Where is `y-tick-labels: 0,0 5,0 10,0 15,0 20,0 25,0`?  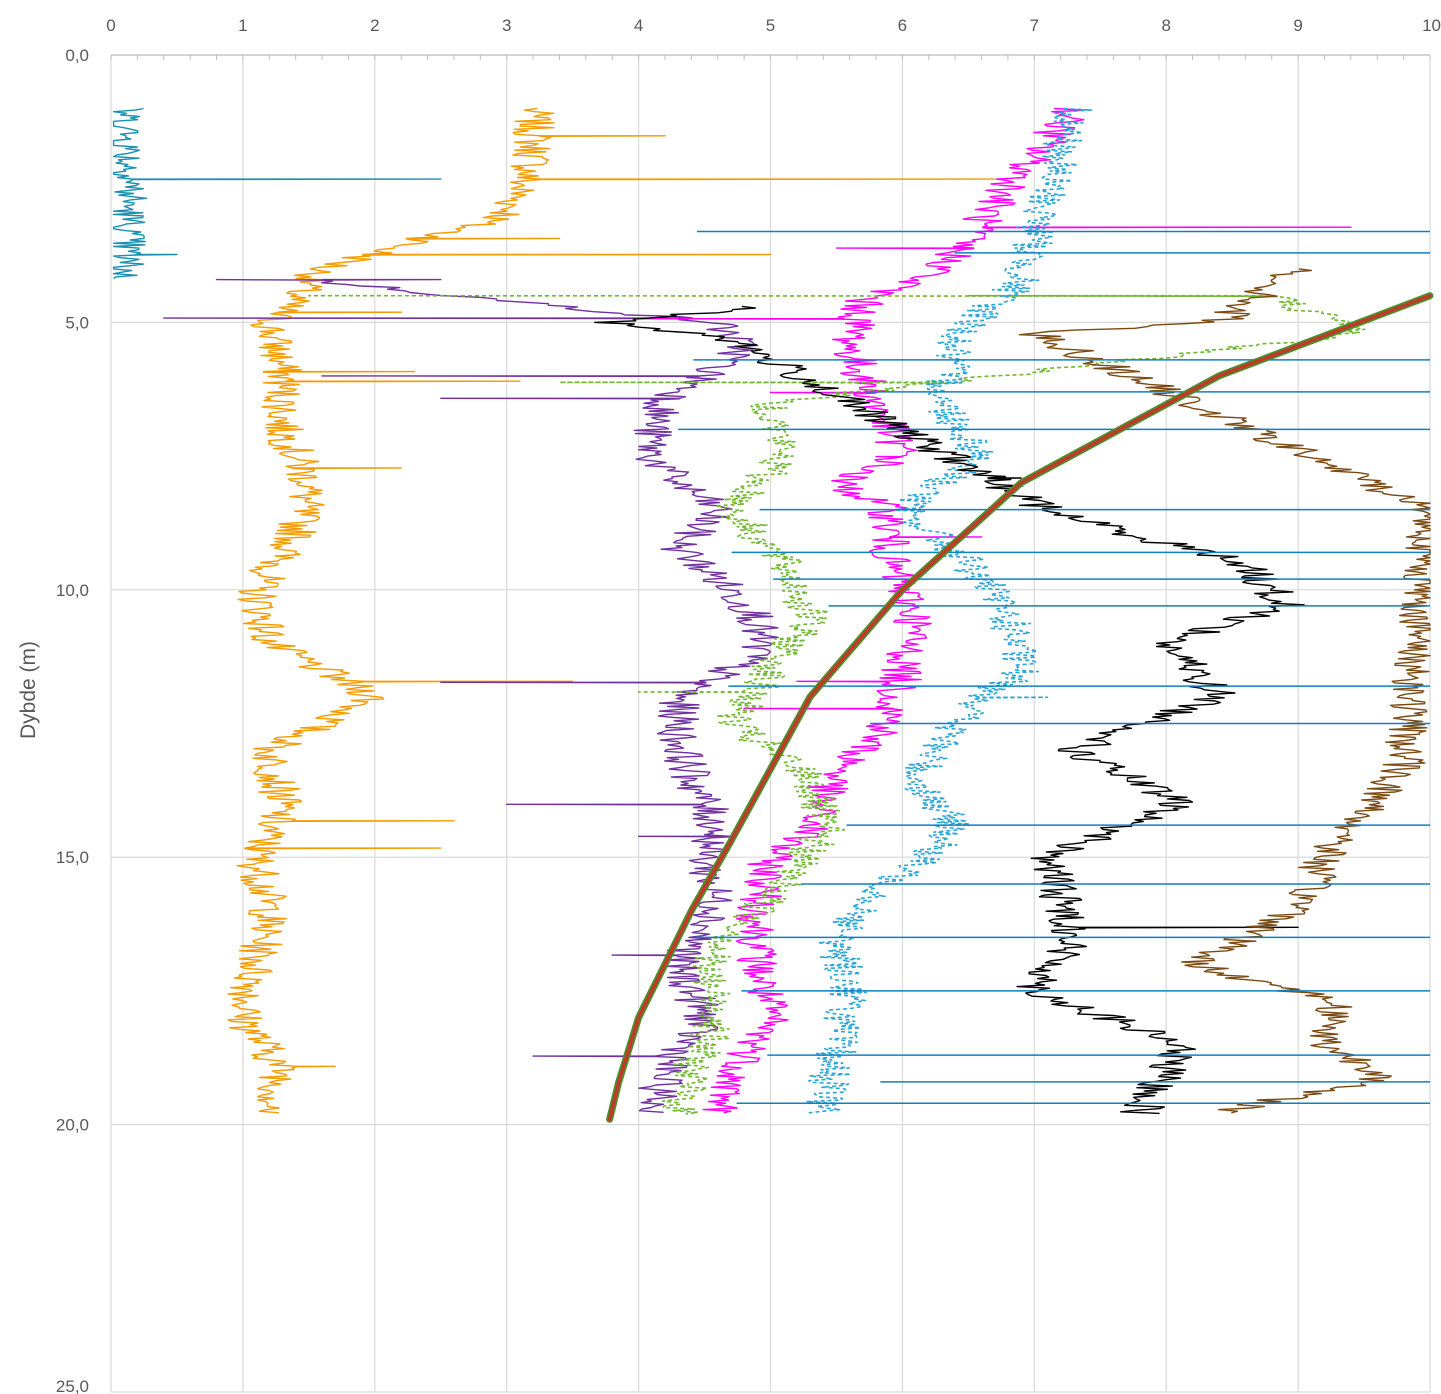
y-tick-labels: 0,0 5,0 10,0 15,0 20,0 25,0 is located at coordinates (72, 720).